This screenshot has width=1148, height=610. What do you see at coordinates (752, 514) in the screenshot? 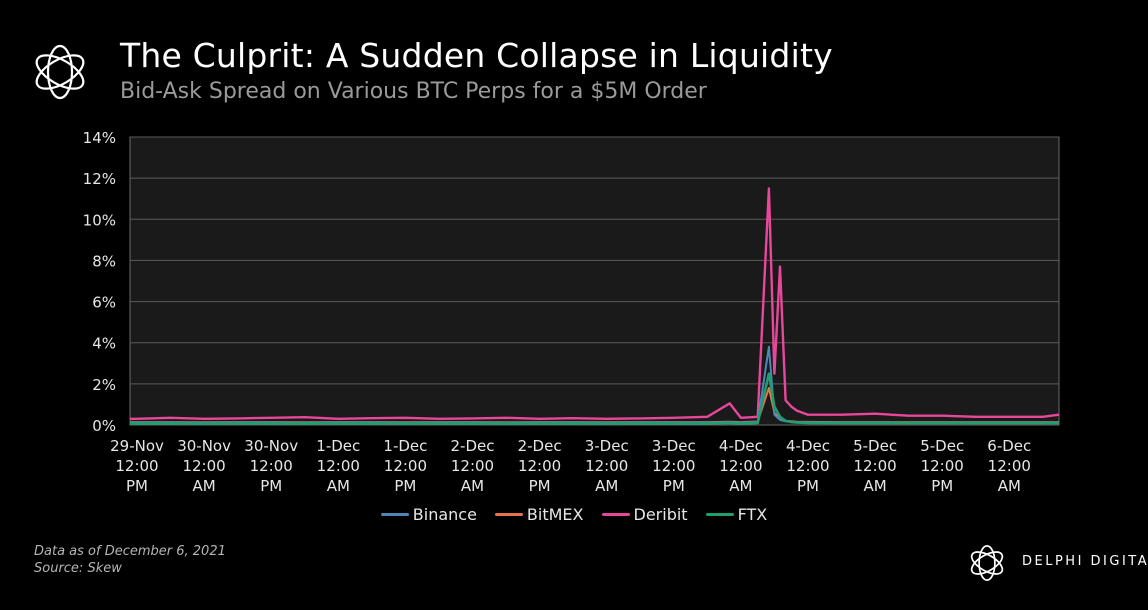
I see `legend-label-ftx: FTX` at bounding box center [752, 514].